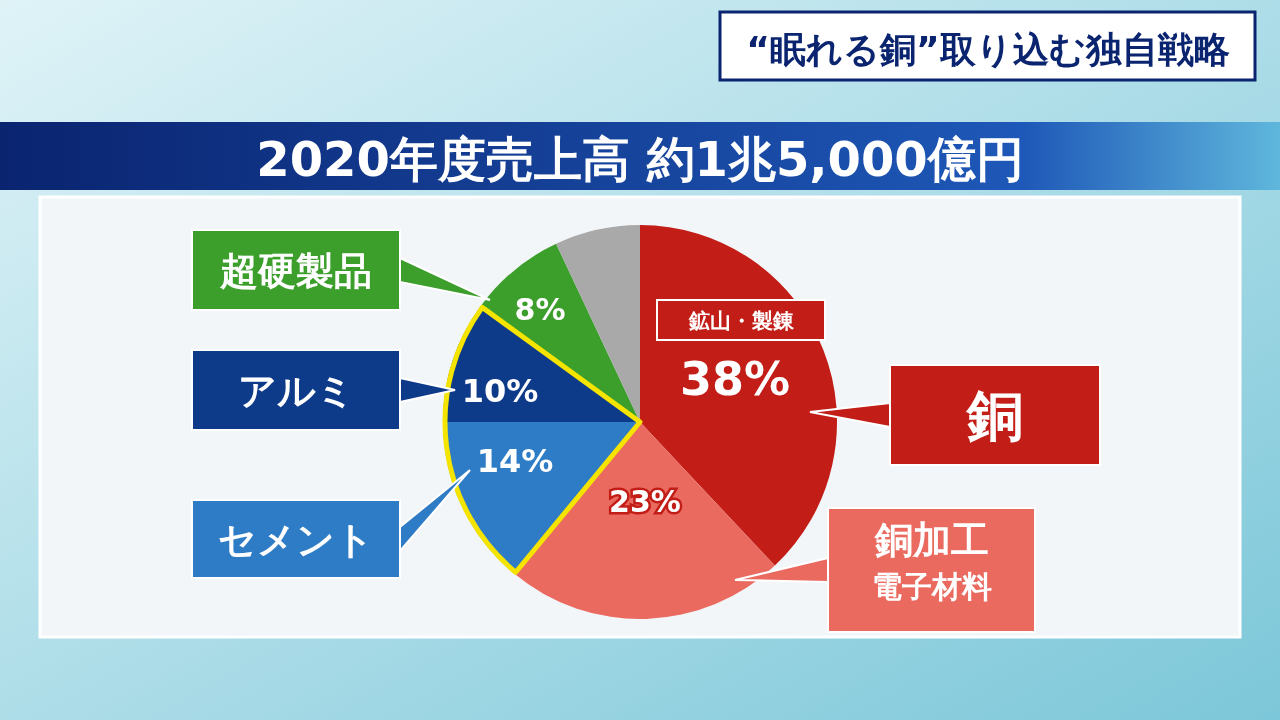  I want to click on slice-label: 超硬製品, so click(295, 271).